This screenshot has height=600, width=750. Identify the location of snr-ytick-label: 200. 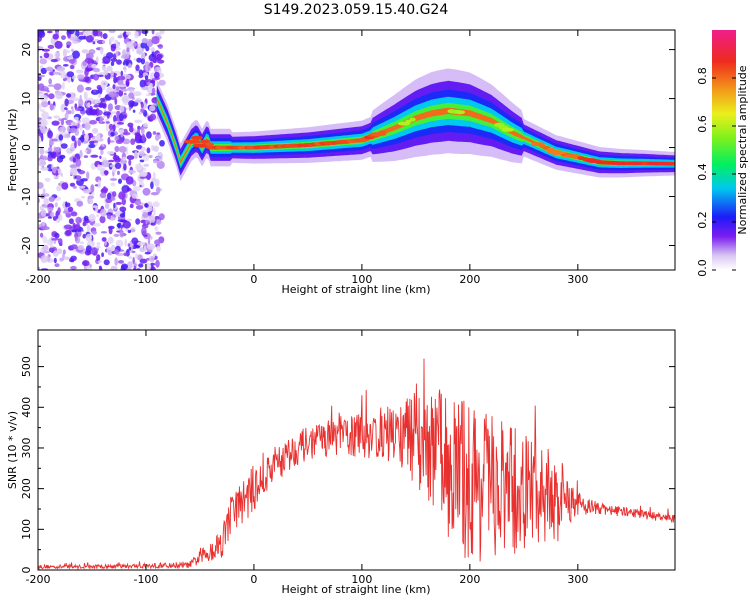
(26, 488).